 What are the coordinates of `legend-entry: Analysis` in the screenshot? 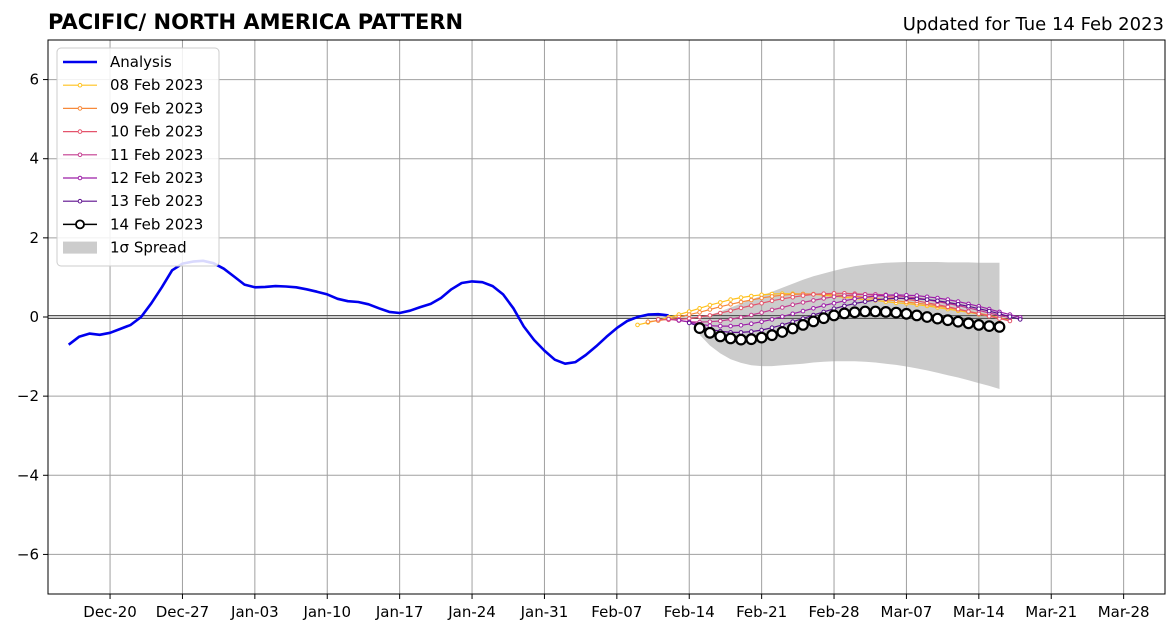 It's located at (117, 62).